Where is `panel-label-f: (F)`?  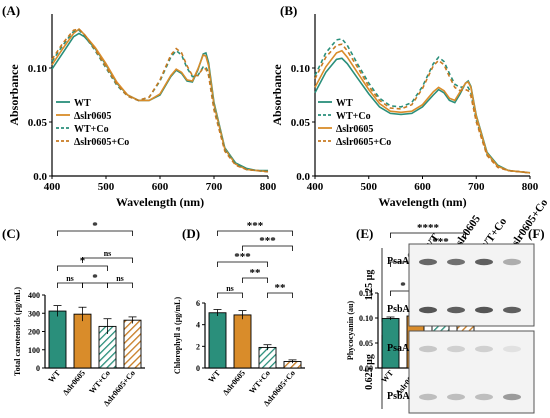 panel-label-f: (F) is located at coordinates (536, 233).